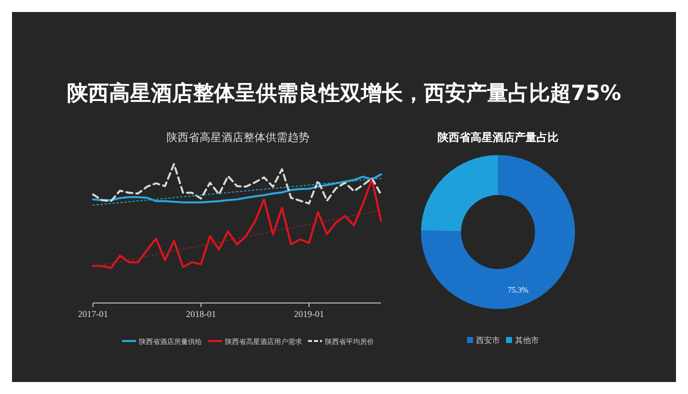  I want to click on x-tick-label: 2018-01, so click(201, 314).